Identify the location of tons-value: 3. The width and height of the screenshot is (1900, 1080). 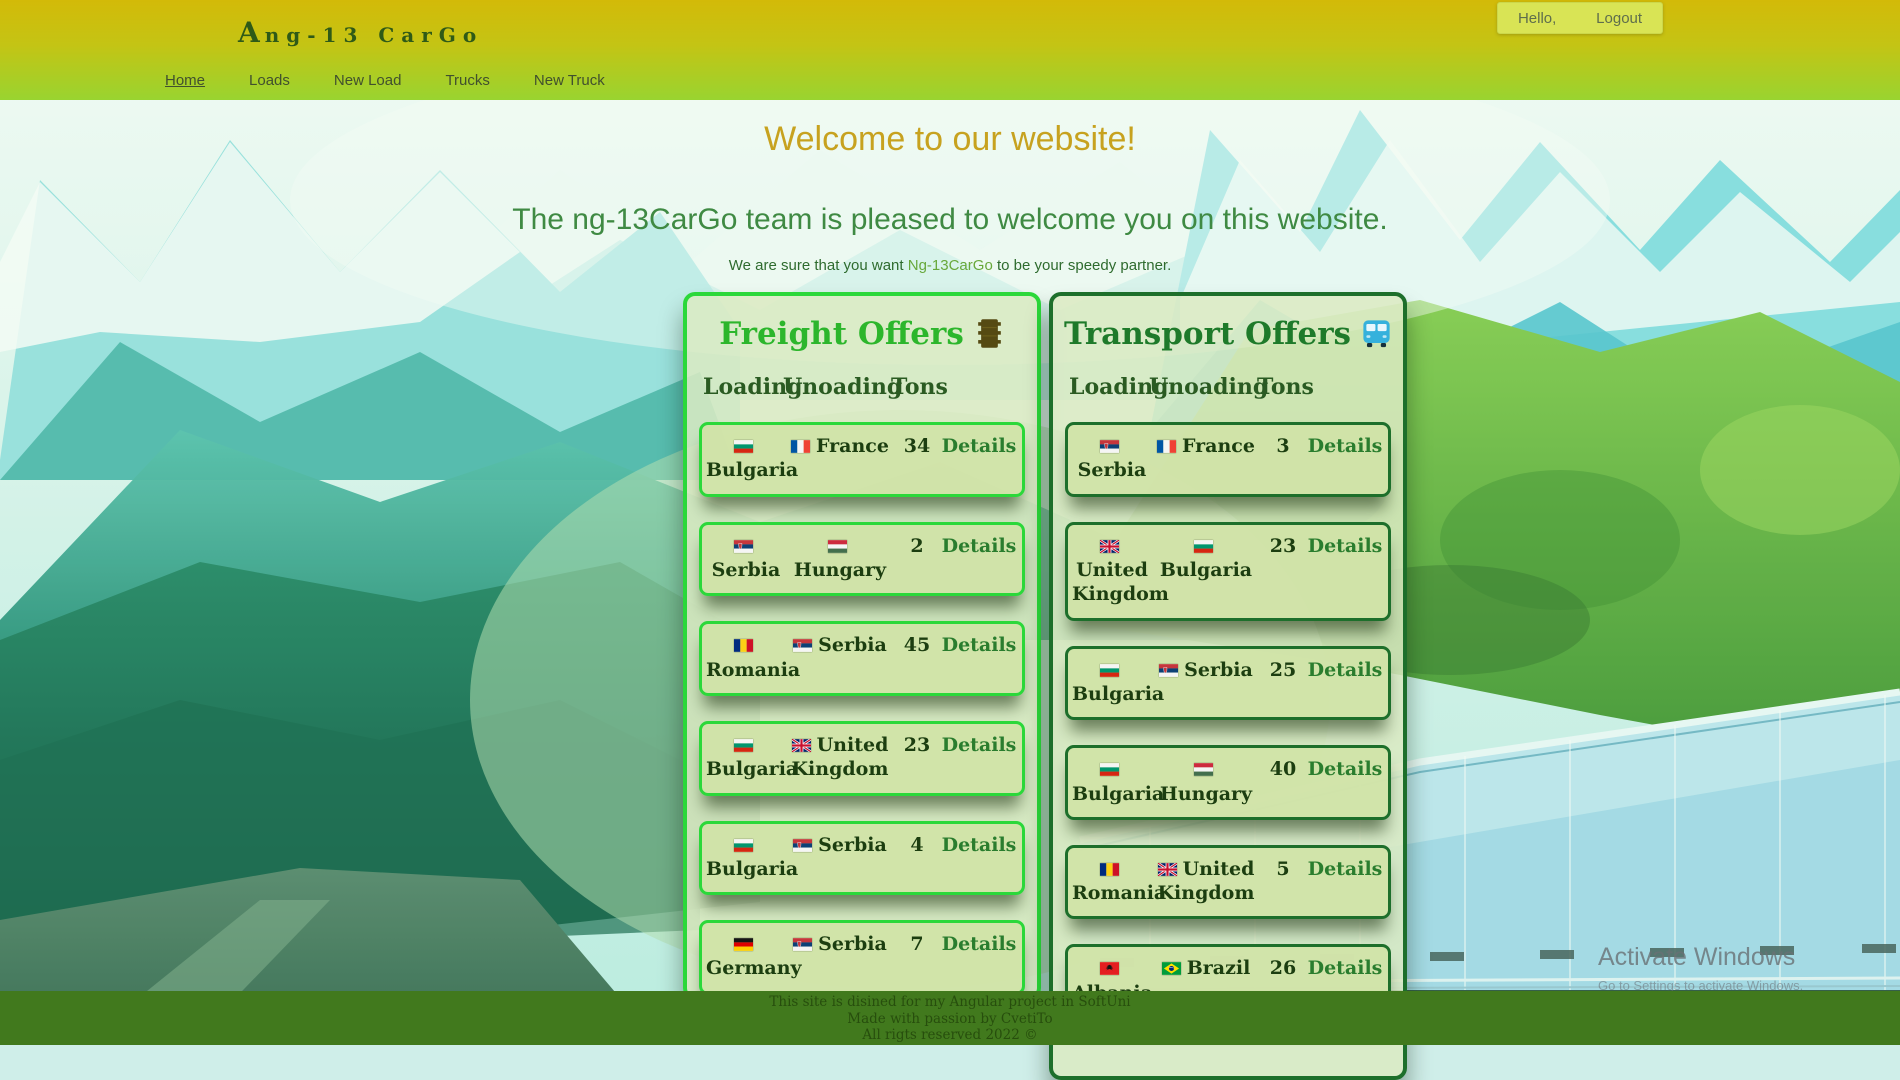
(1283, 446).